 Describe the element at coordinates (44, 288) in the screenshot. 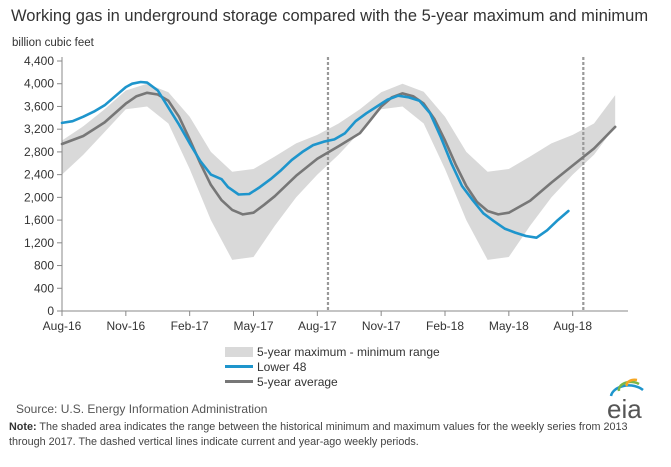

I see `y-tick-label: 400` at that location.